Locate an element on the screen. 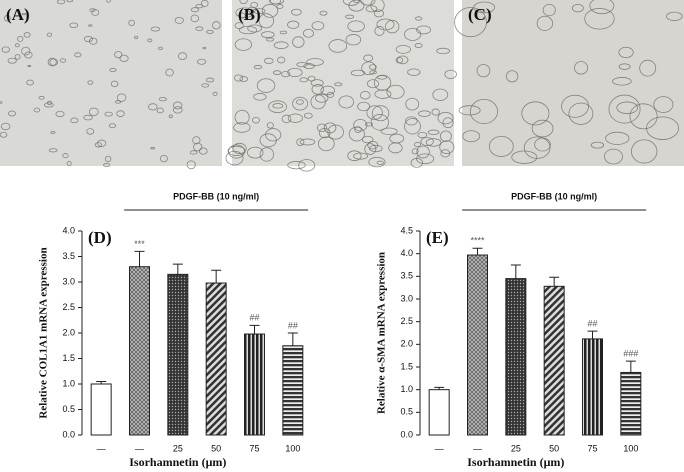 This screenshot has width=684, height=472. x-axis-label: Isorhamnetin (μm) is located at coordinates (515, 462).